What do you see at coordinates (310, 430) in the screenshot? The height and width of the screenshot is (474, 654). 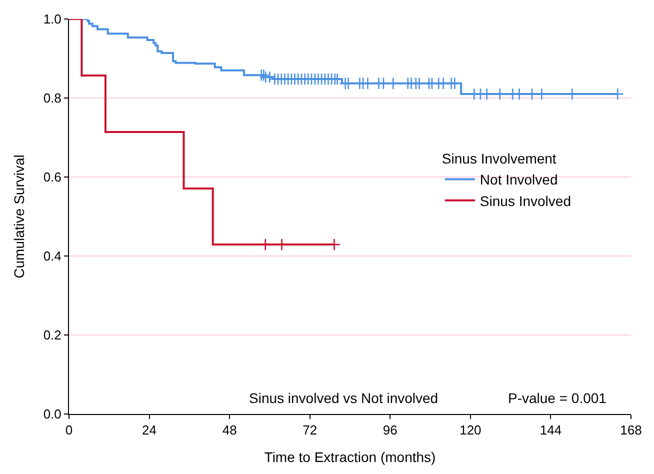 I see `x-tick-label: 72` at bounding box center [310, 430].